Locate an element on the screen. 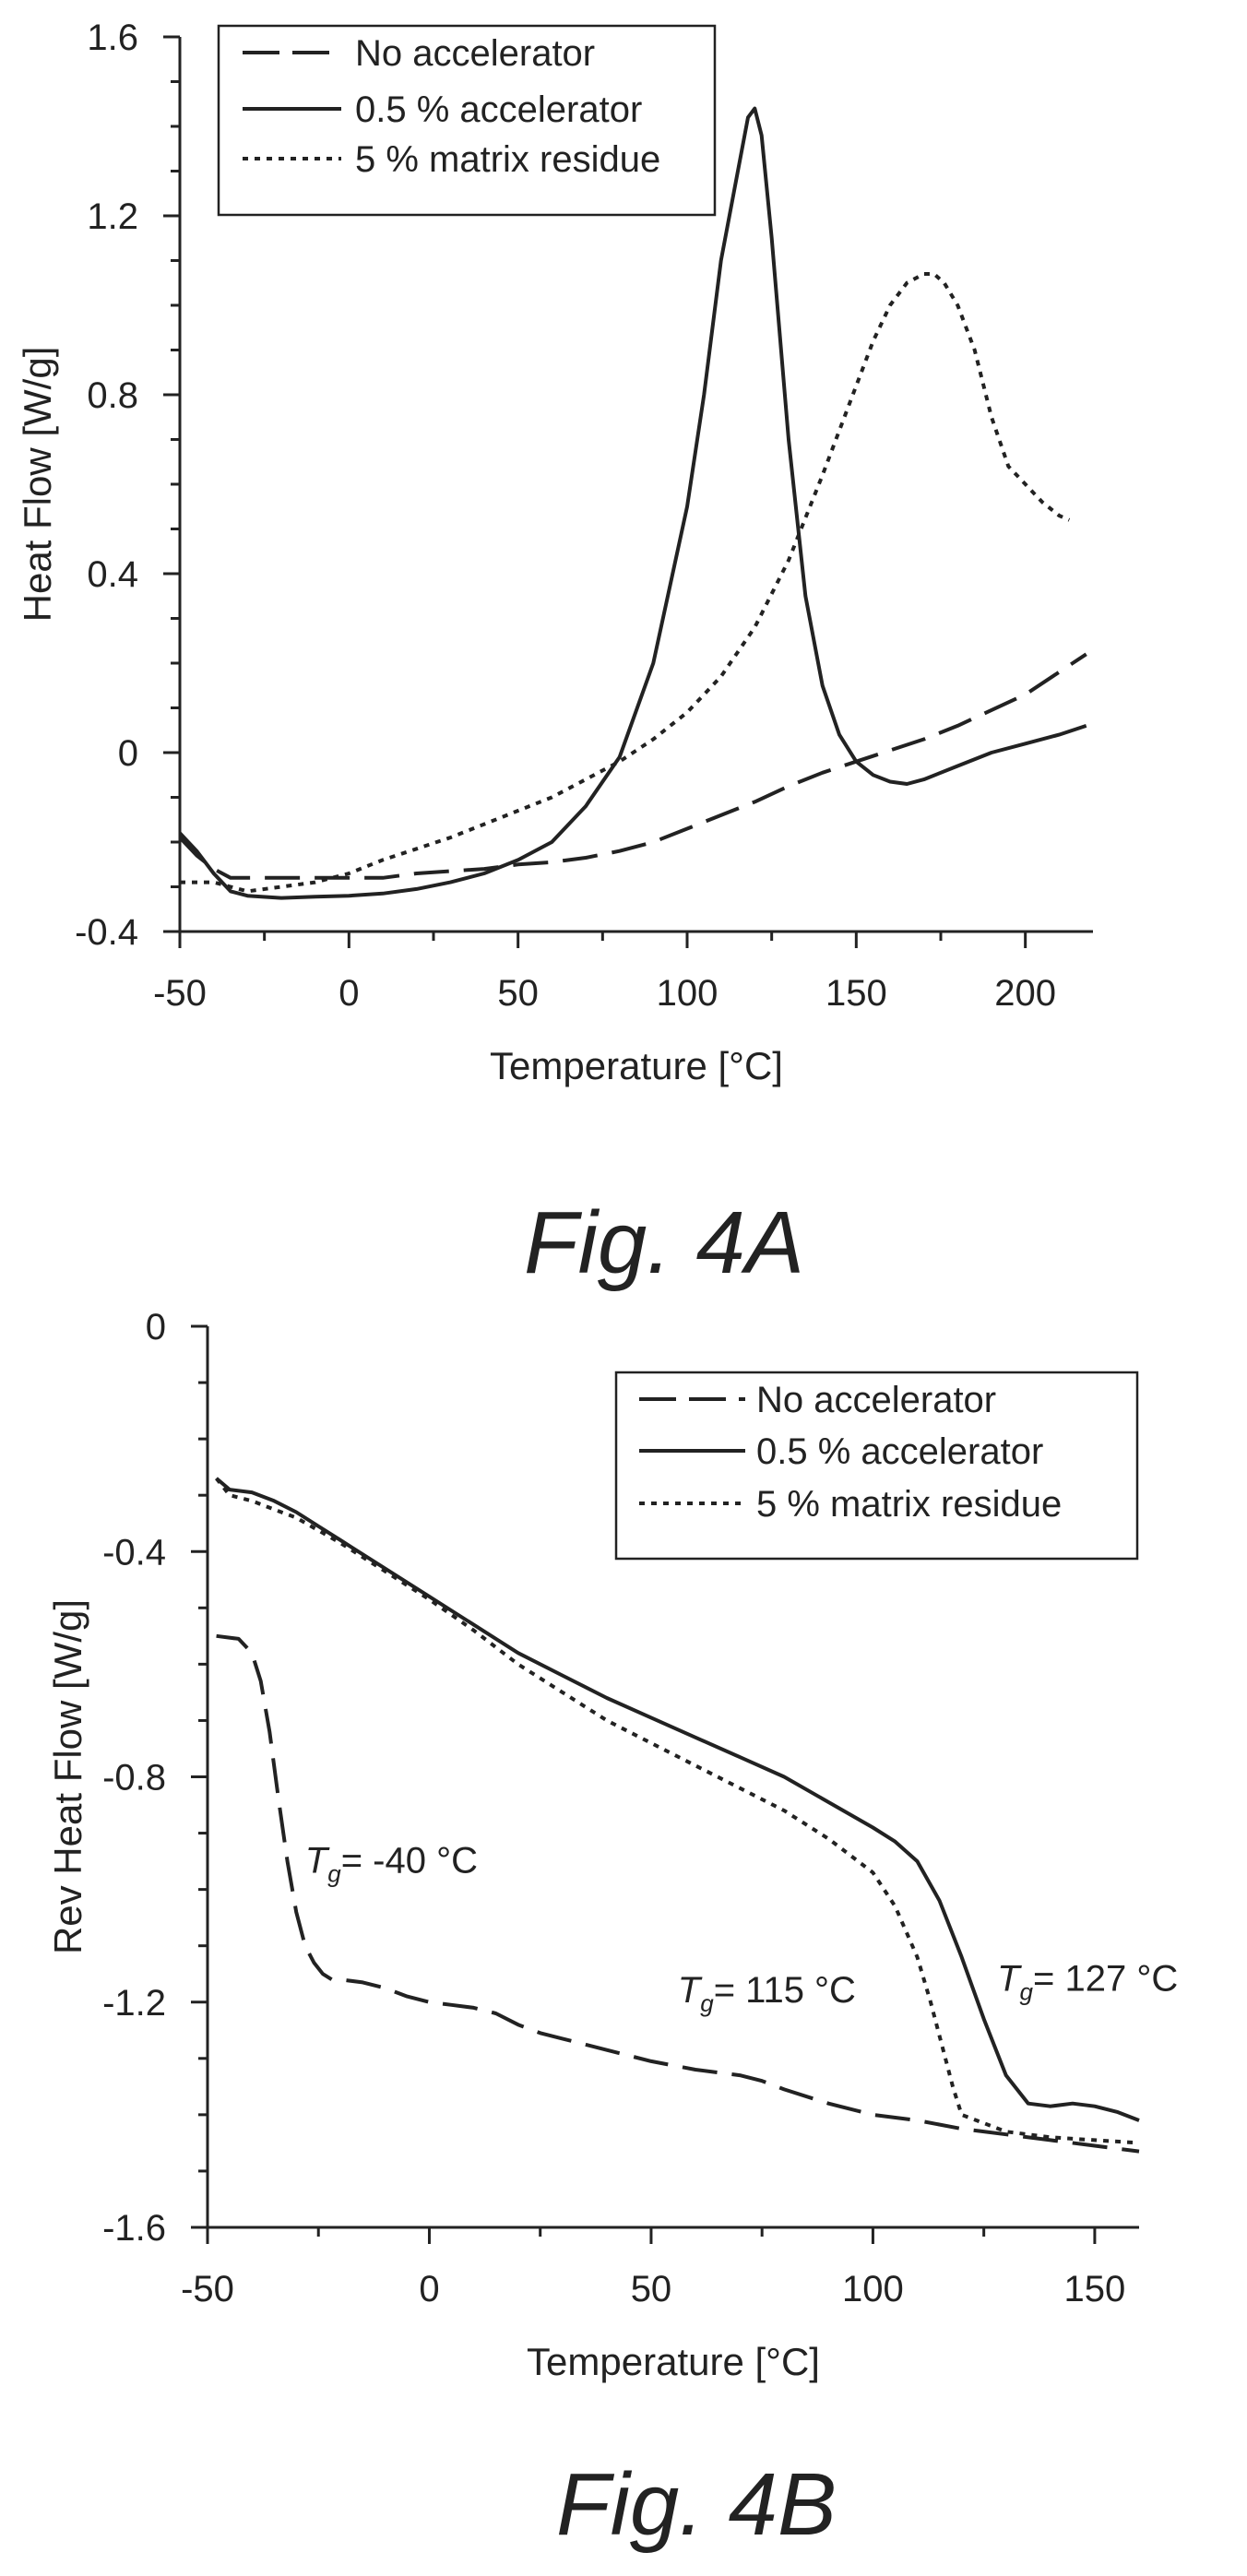  y-tick-label: 1.6 is located at coordinates (113, 38).